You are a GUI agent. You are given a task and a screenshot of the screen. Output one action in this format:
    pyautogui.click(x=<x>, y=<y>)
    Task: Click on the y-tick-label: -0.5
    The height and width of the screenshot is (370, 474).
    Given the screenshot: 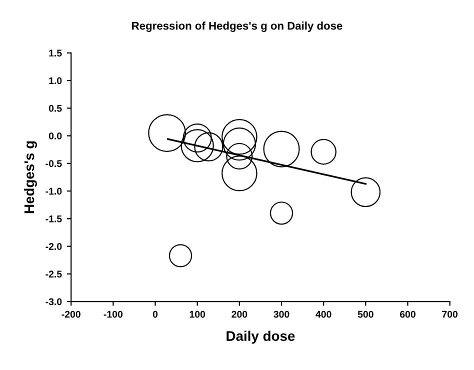 What is the action you would take?
    pyautogui.click(x=54, y=164)
    